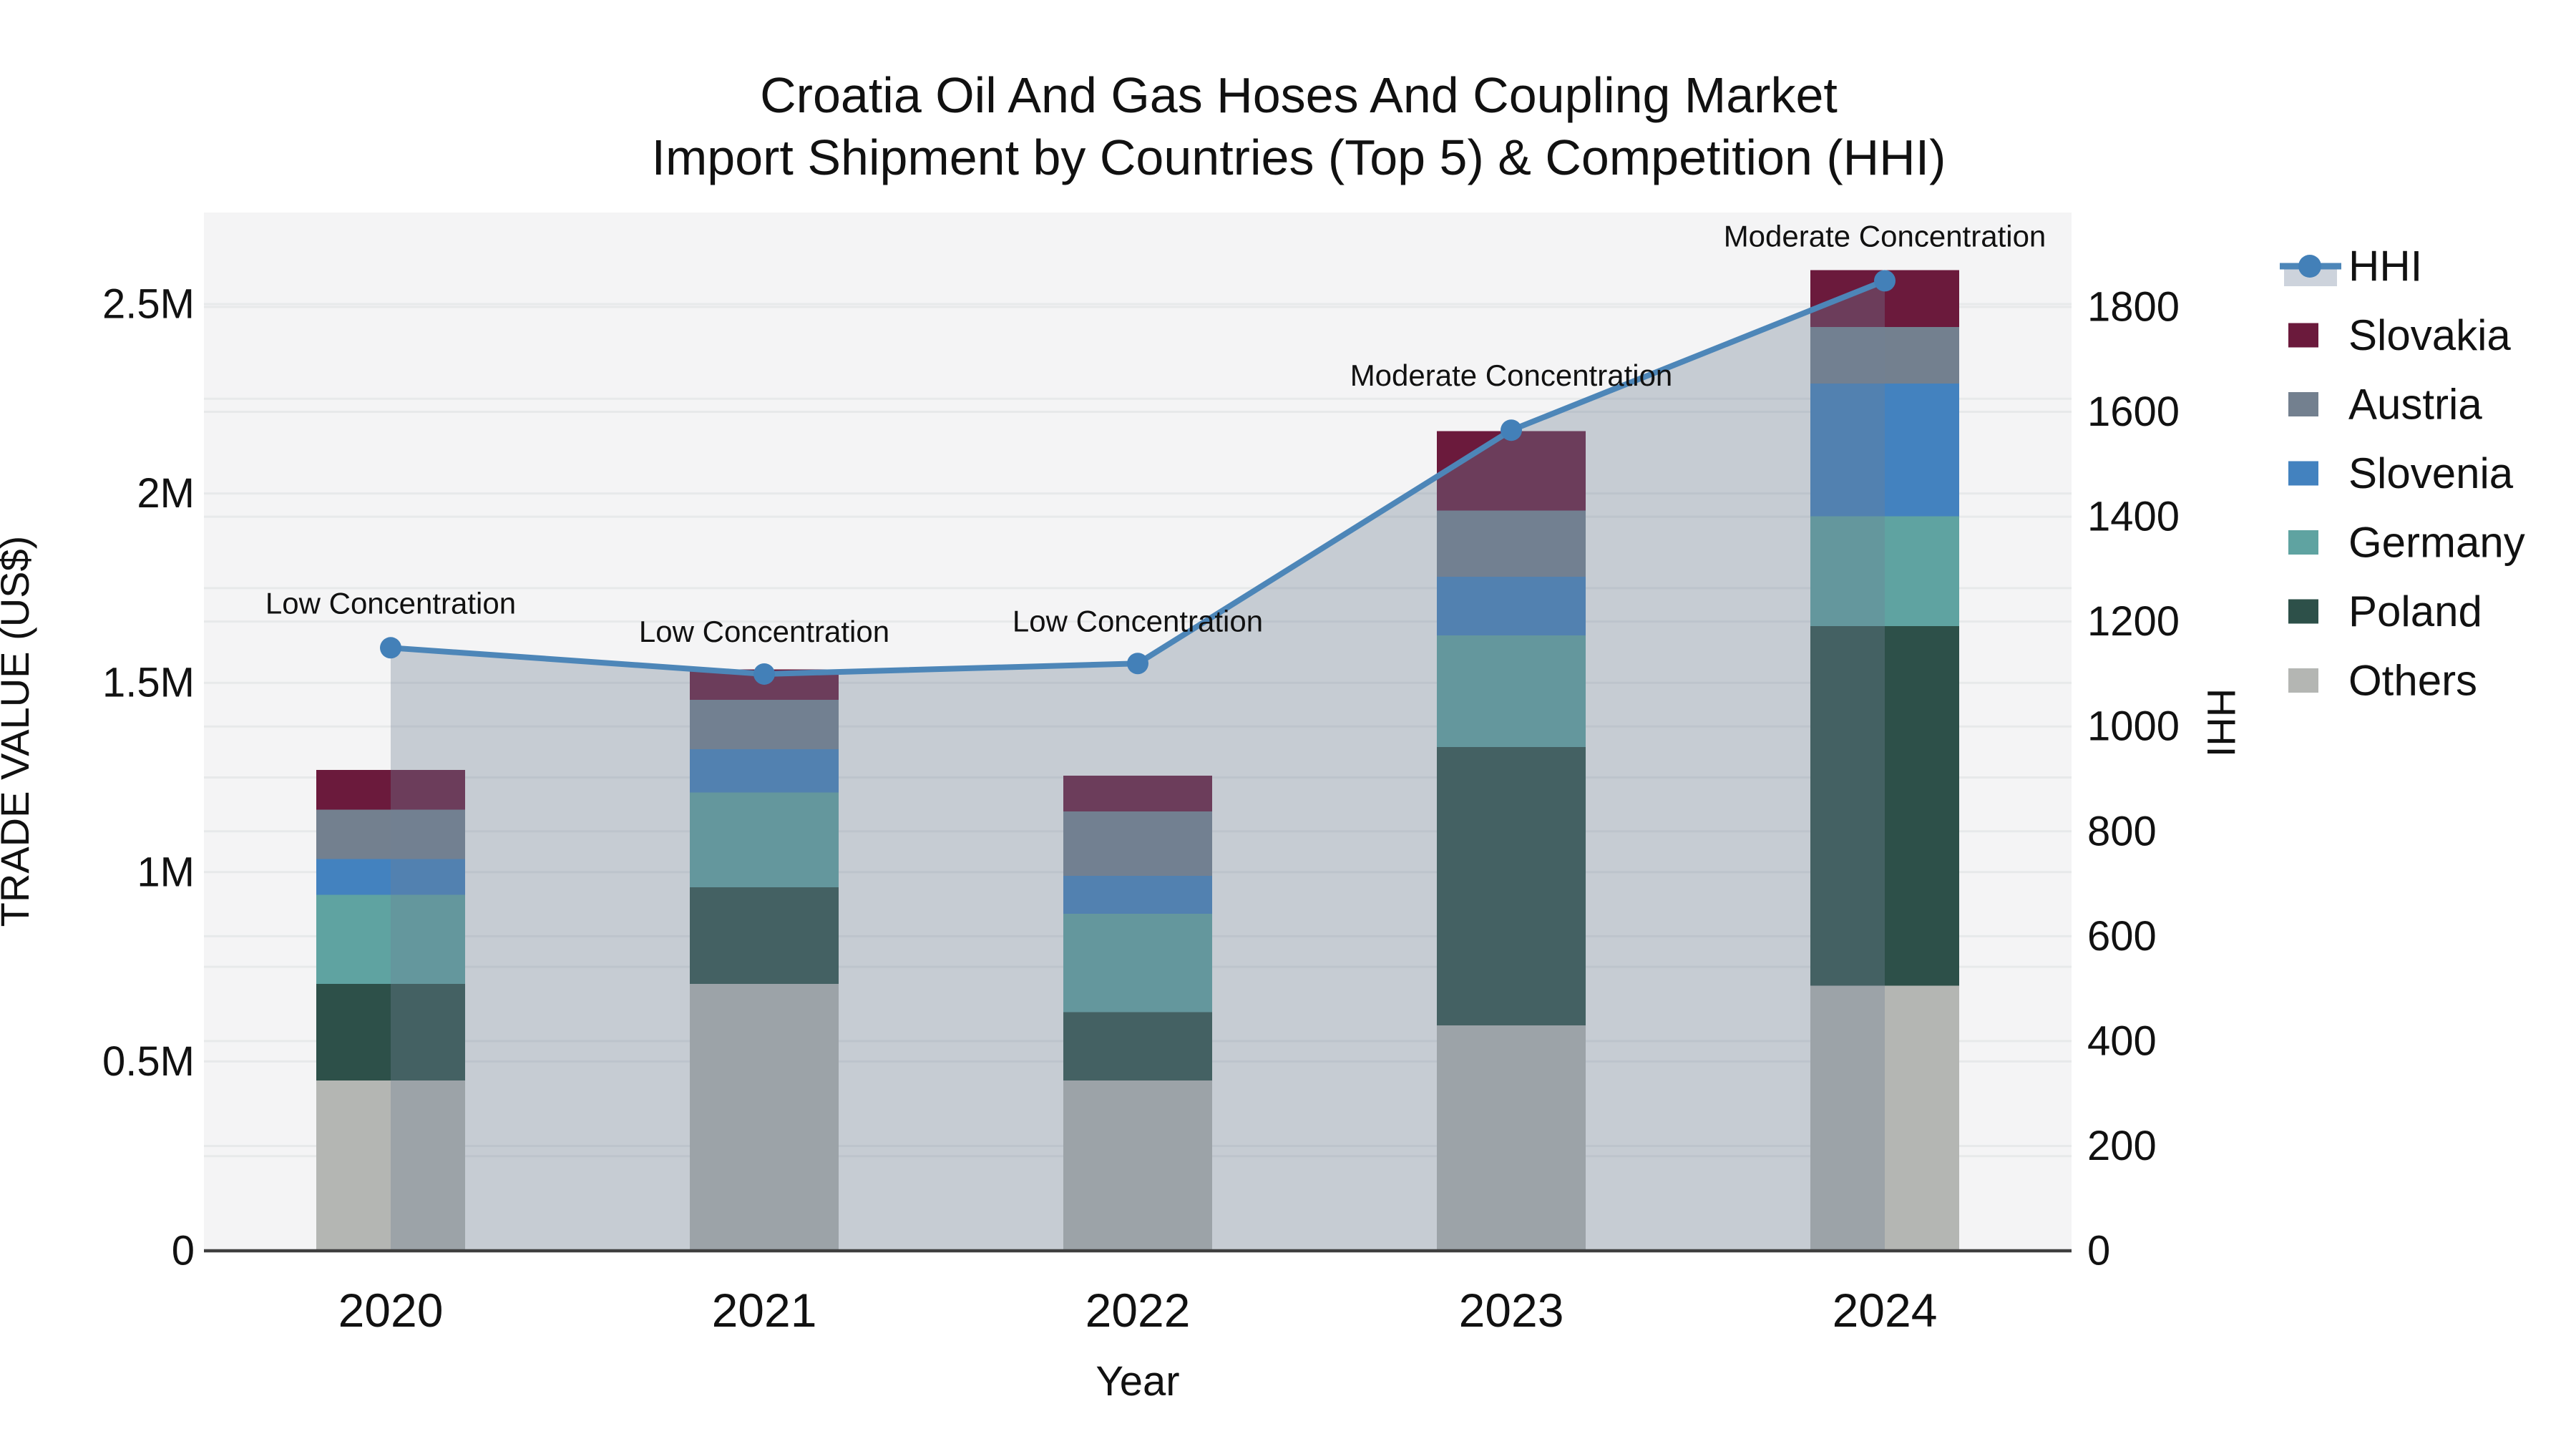 The height and width of the screenshot is (1449, 2576). What do you see at coordinates (2436, 543) in the screenshot?
I see `legend-label-germany: Germany` at bounding box center [2436, 543].